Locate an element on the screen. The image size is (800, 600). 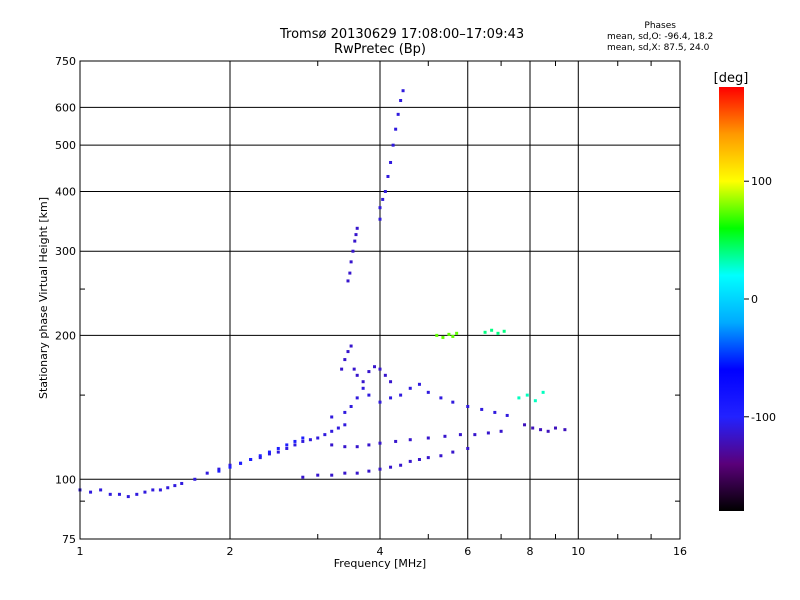
colorbar-tick-label: 100 is located at coordinates (761, 181).